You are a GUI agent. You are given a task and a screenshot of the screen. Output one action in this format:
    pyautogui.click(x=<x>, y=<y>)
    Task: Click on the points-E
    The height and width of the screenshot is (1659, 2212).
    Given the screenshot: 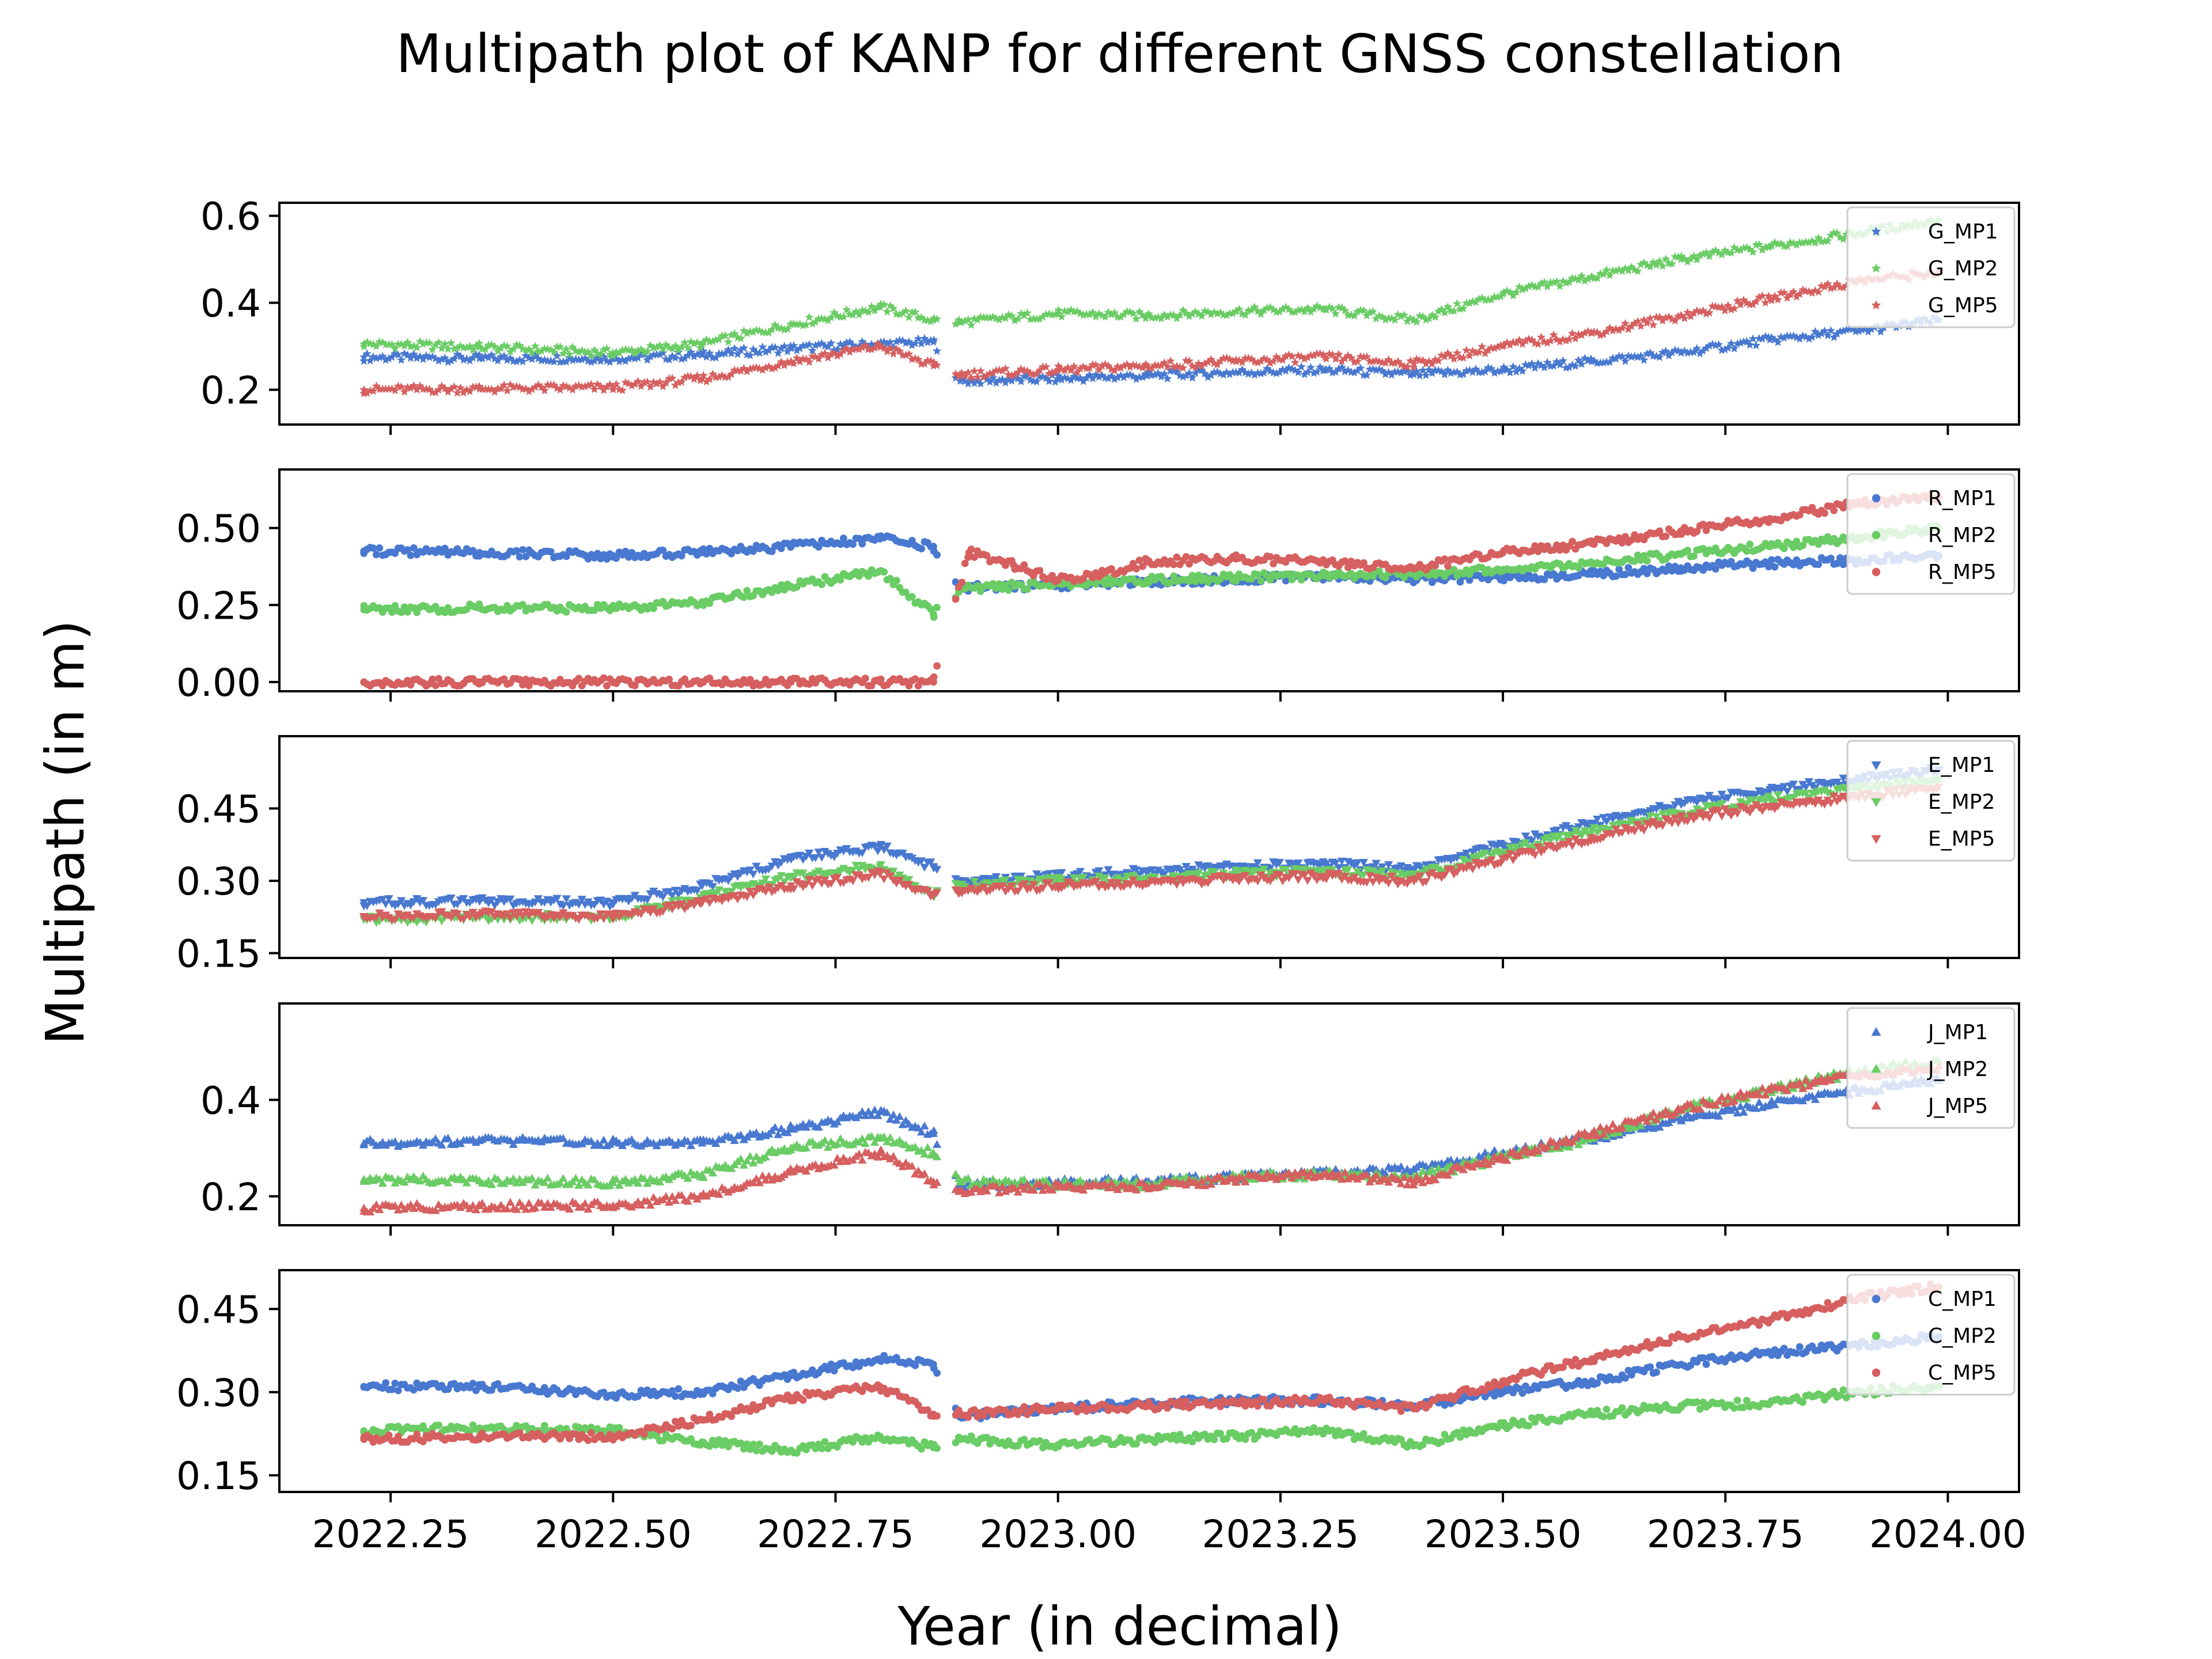 What is the action you would take?
    pyautogui.click(x=1151, y=845)
    